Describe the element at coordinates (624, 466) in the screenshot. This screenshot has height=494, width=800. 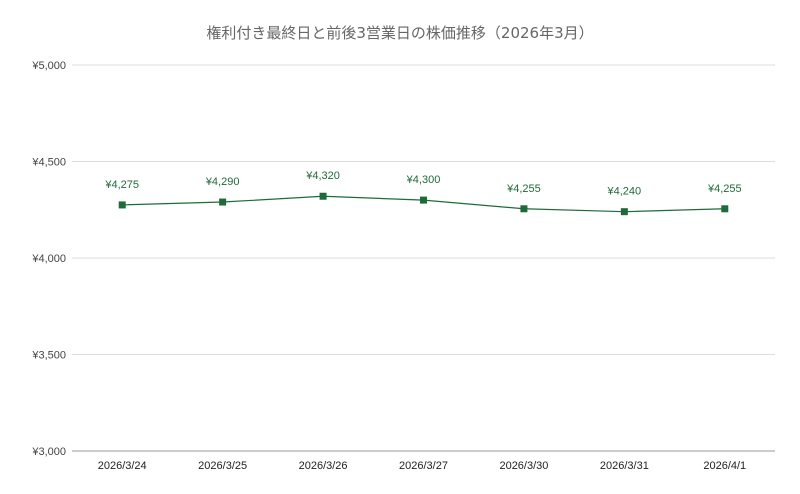
I see `x-tick-label: 2026/3/31` at that location.